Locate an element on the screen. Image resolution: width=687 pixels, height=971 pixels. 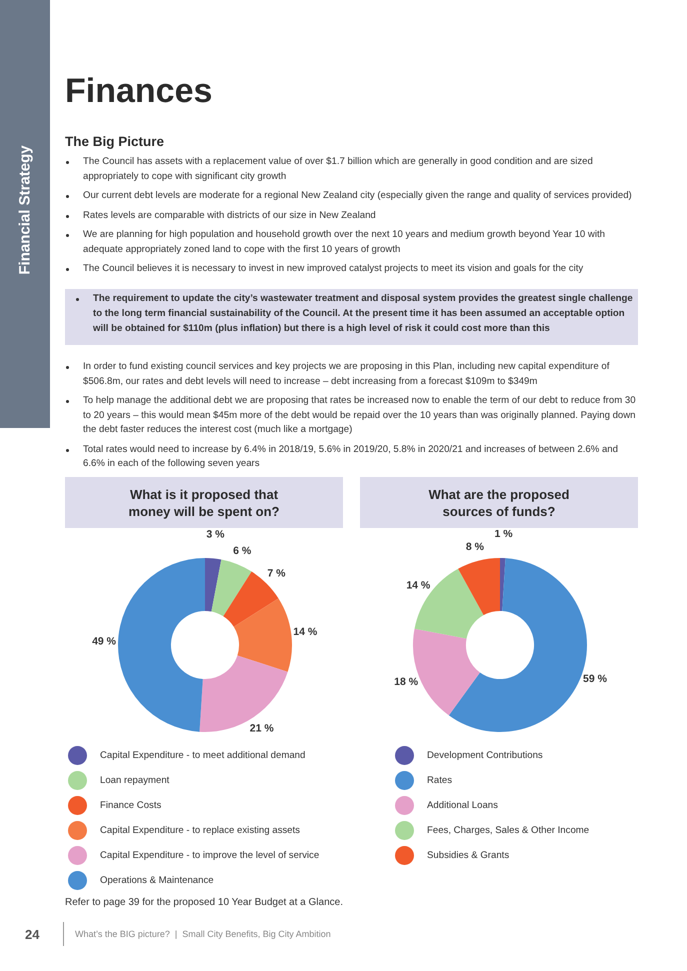
legend-label: Capital Expenditure - to improve the level of service is located at coordinates (210, 855).